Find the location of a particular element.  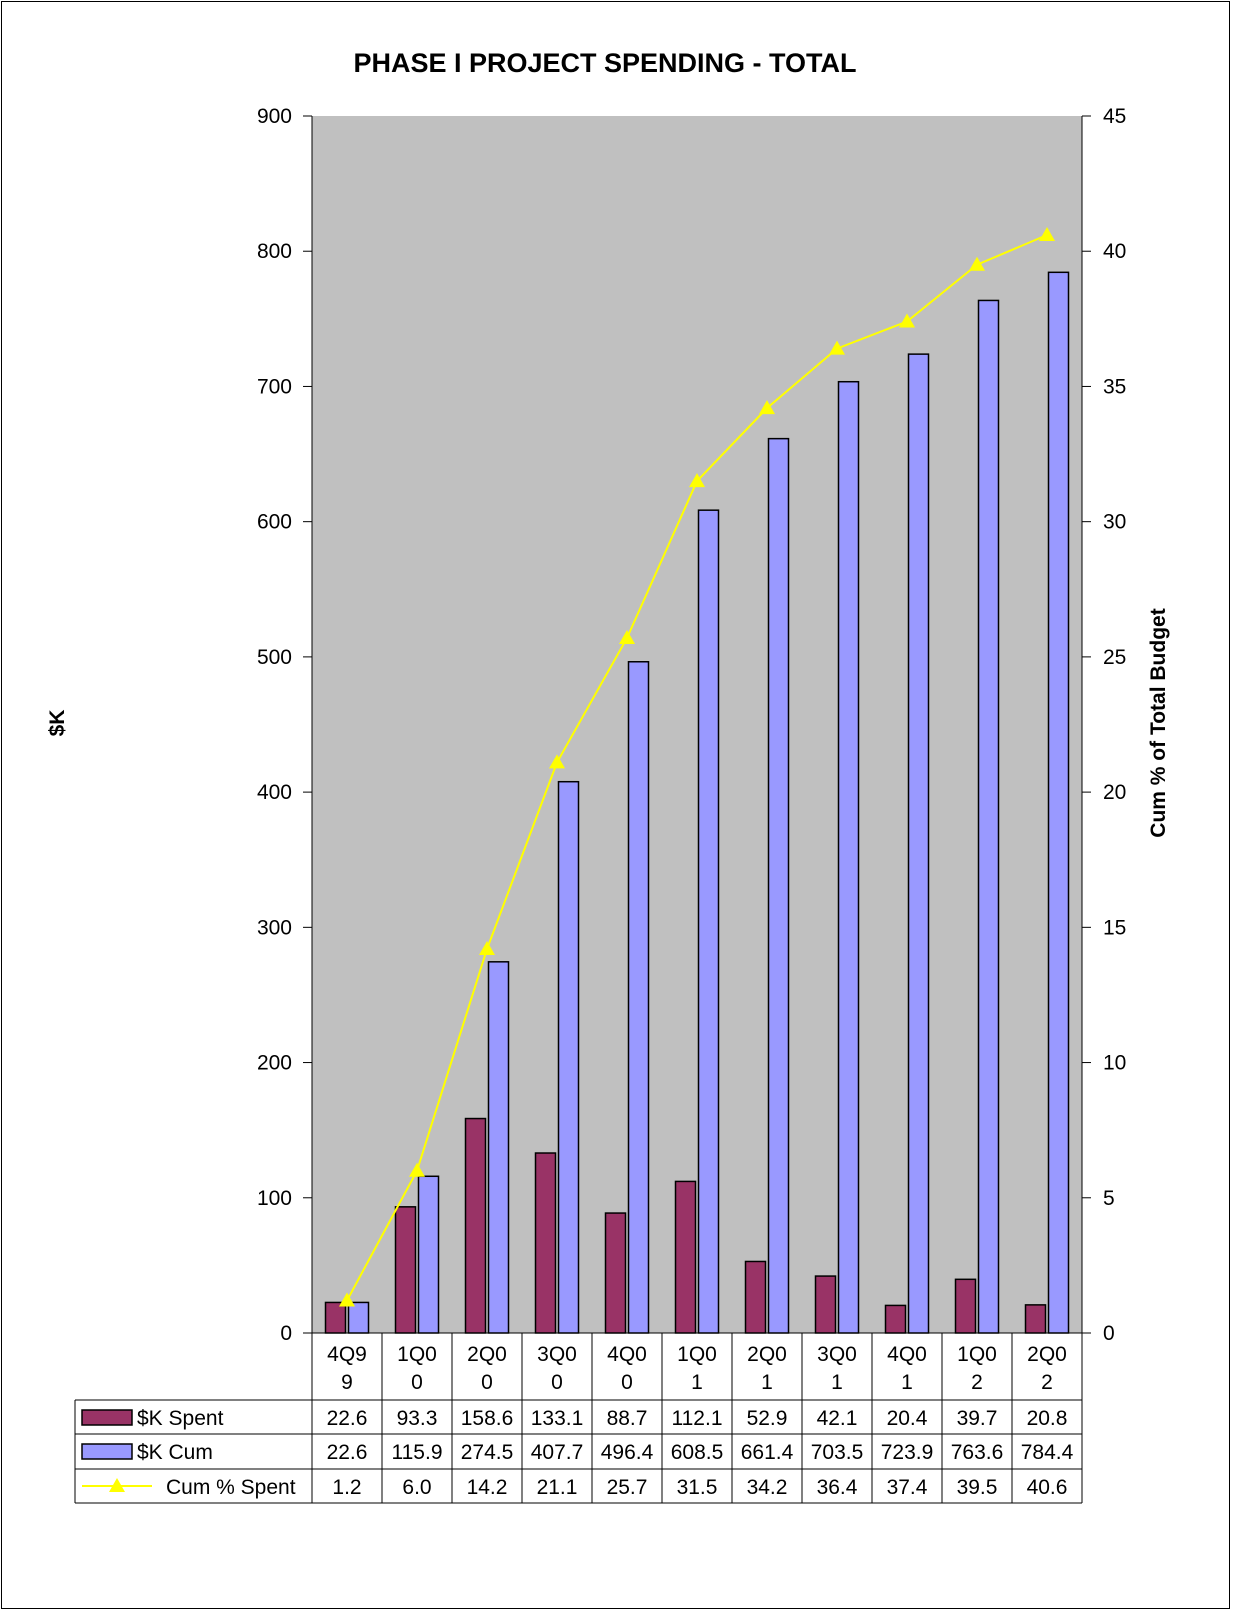

table-cell-k-cum: 407.7 is located at coordinates (557, 1452).